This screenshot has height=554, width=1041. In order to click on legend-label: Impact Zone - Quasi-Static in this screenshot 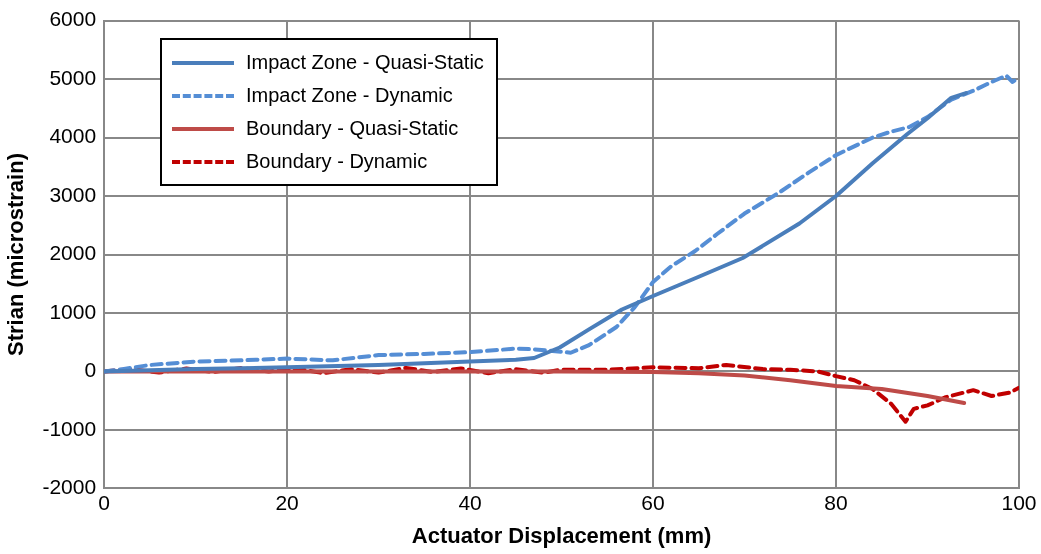, I will do `click(365, 62)`.